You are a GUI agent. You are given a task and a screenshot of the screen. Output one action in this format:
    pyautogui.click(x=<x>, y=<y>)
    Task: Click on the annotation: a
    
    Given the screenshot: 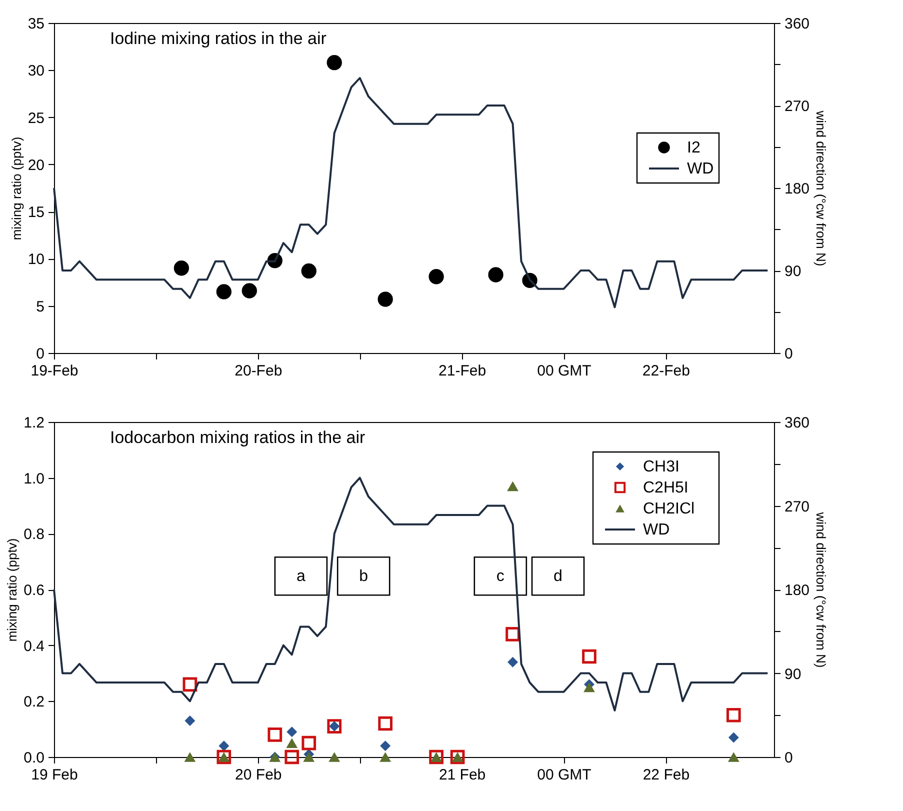 What is the action you would take?
    pyautogui.click(x=301, y=577)
    